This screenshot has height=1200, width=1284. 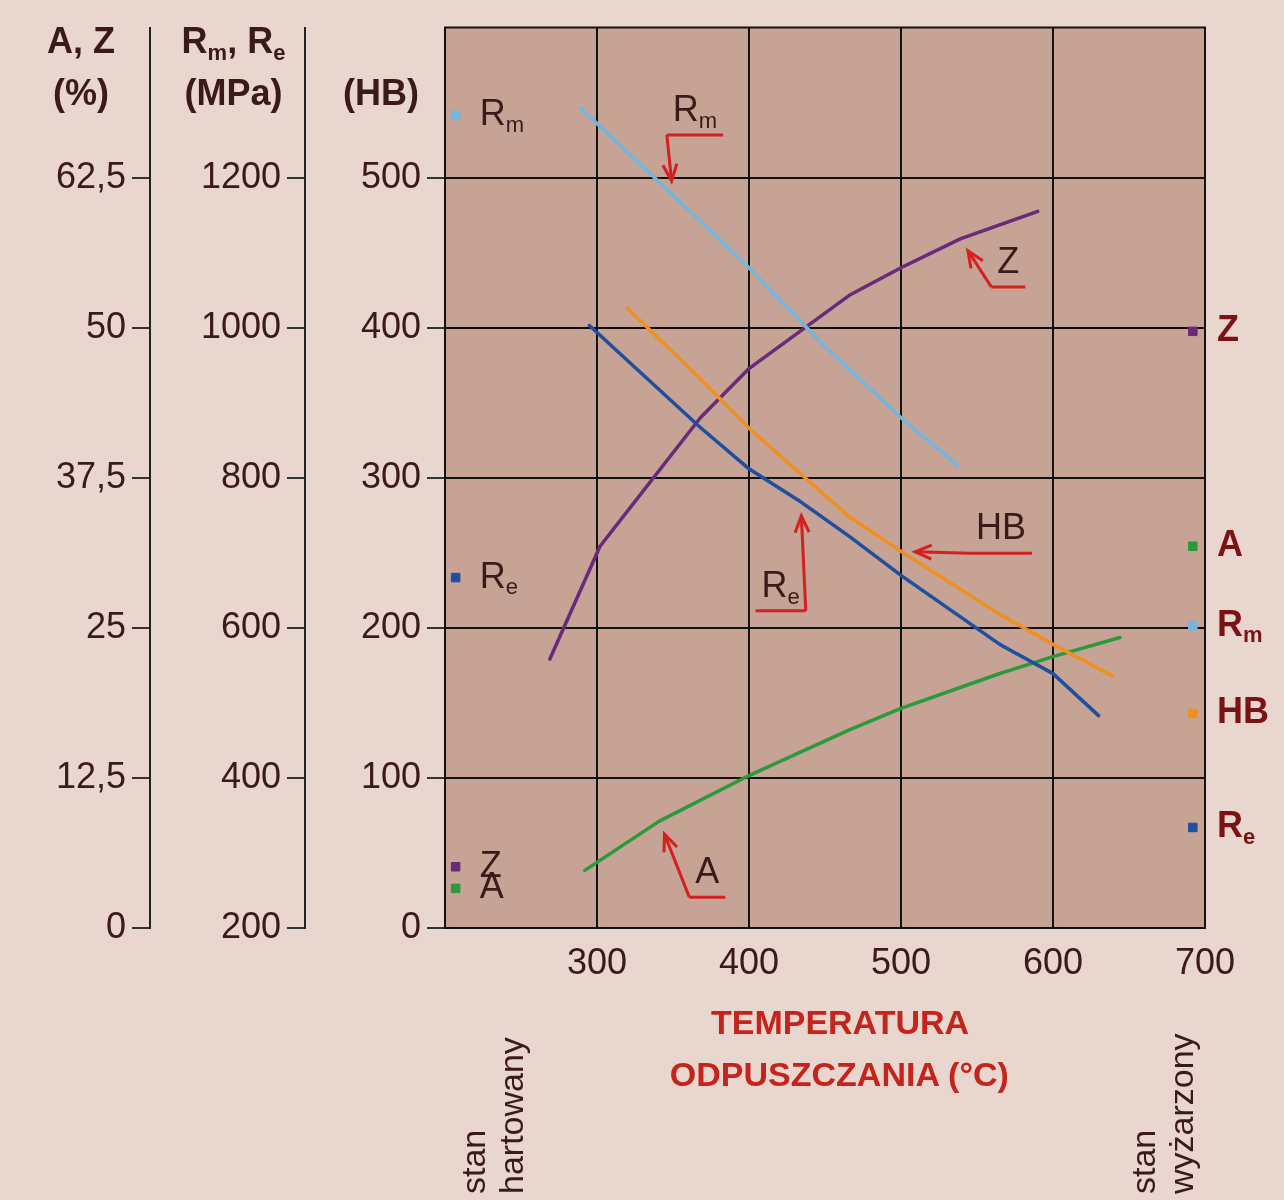 I want to click on x-tick-label: 700, so click(x=1205, y=961).